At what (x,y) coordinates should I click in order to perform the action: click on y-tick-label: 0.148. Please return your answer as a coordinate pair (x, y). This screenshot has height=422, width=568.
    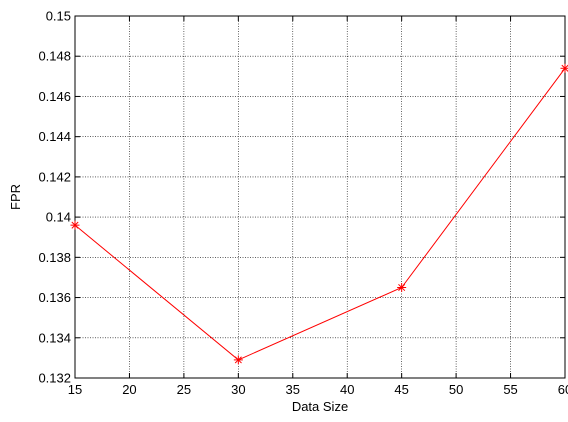
    Looking at the image, I should click on (54, 56).